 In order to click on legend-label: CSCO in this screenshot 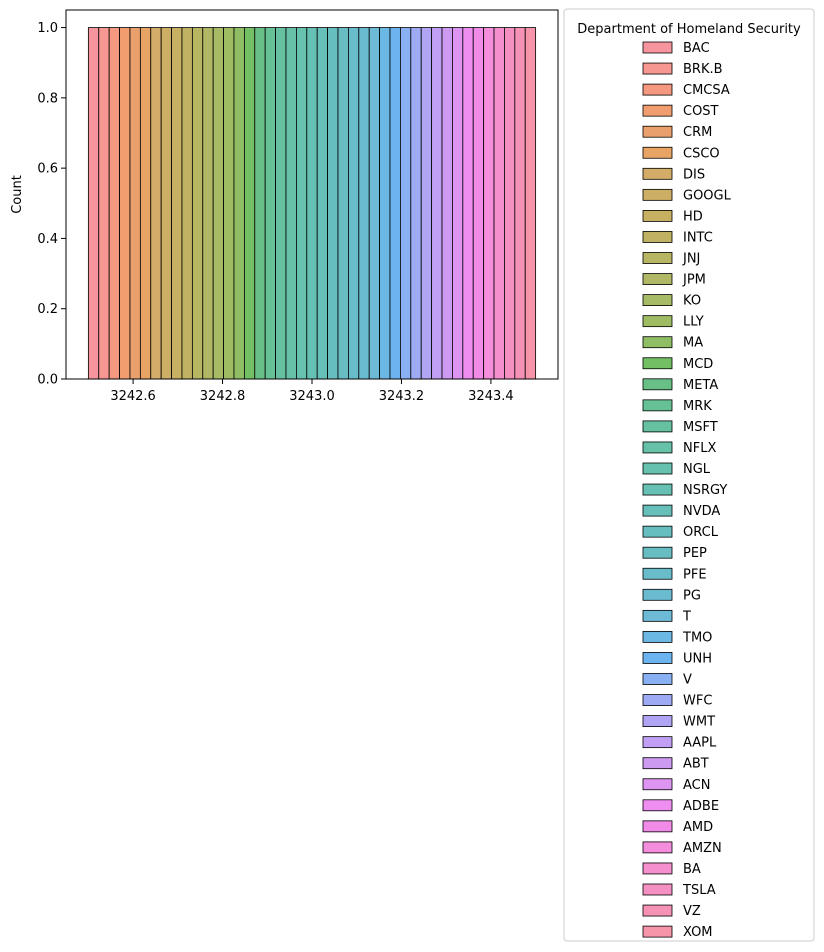, I will do `click(701, 153)`.